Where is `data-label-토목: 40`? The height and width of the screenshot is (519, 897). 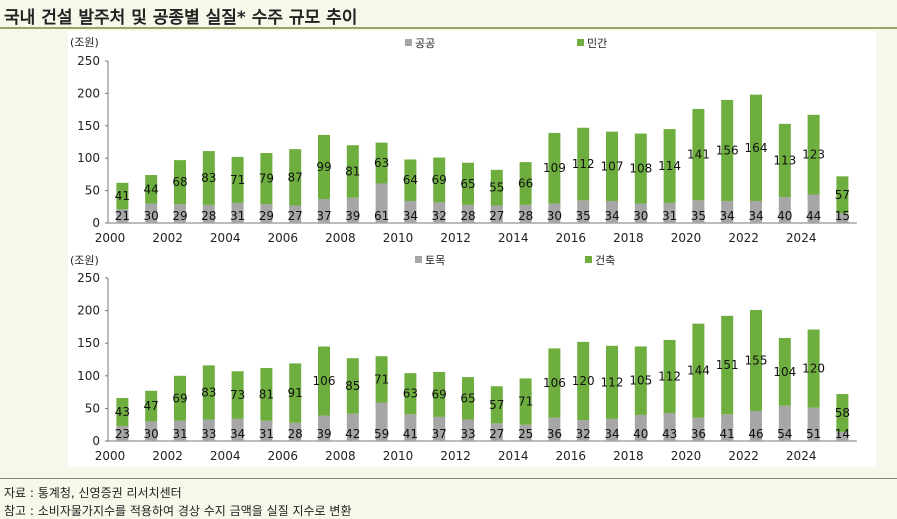 data-label-토목: 40 is located at coordinates (640, 434).